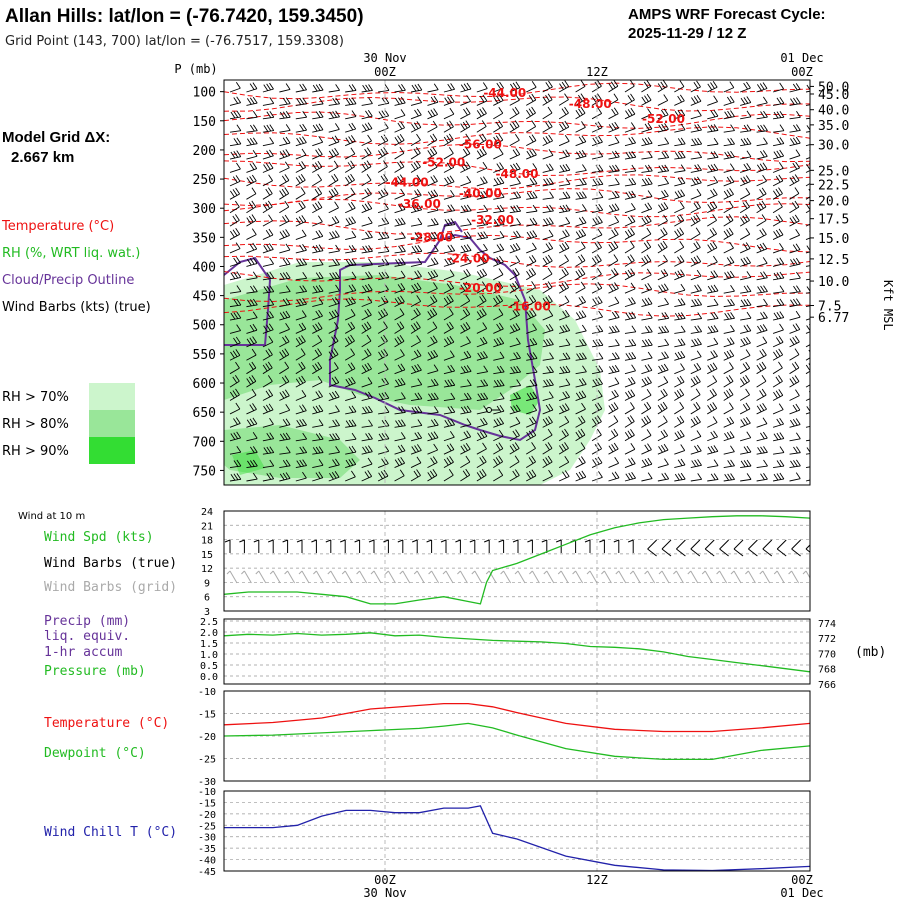 The width and height of the screenshot is (900, 900). Describe the element at coordinates (204, 151) in the screenshot. I see `p-tick-label: 200` at that location.